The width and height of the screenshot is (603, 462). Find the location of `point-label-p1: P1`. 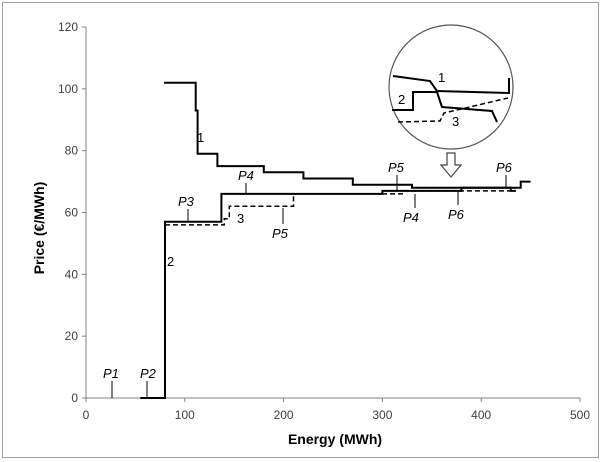

point-label-p1: P1 is located at coordinates (111, 373).